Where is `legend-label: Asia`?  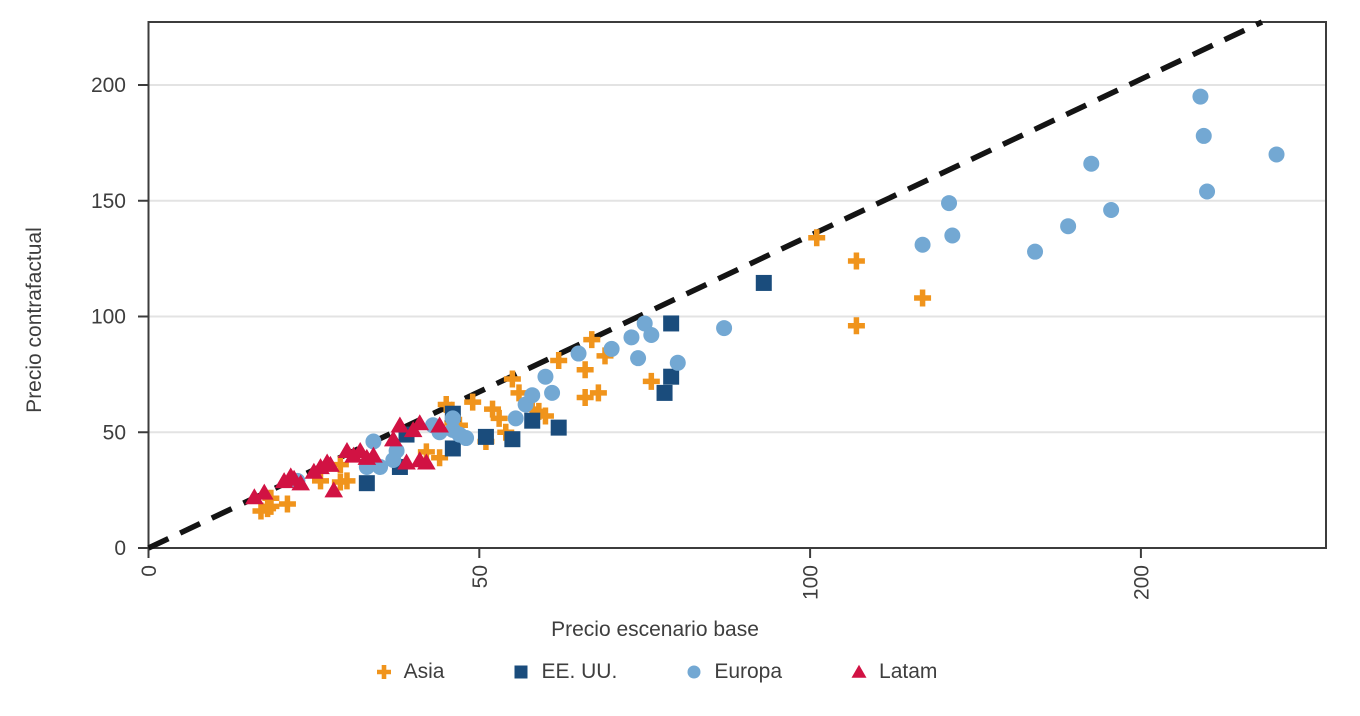
legend-label: Asia is located at coordinates (424, 671).